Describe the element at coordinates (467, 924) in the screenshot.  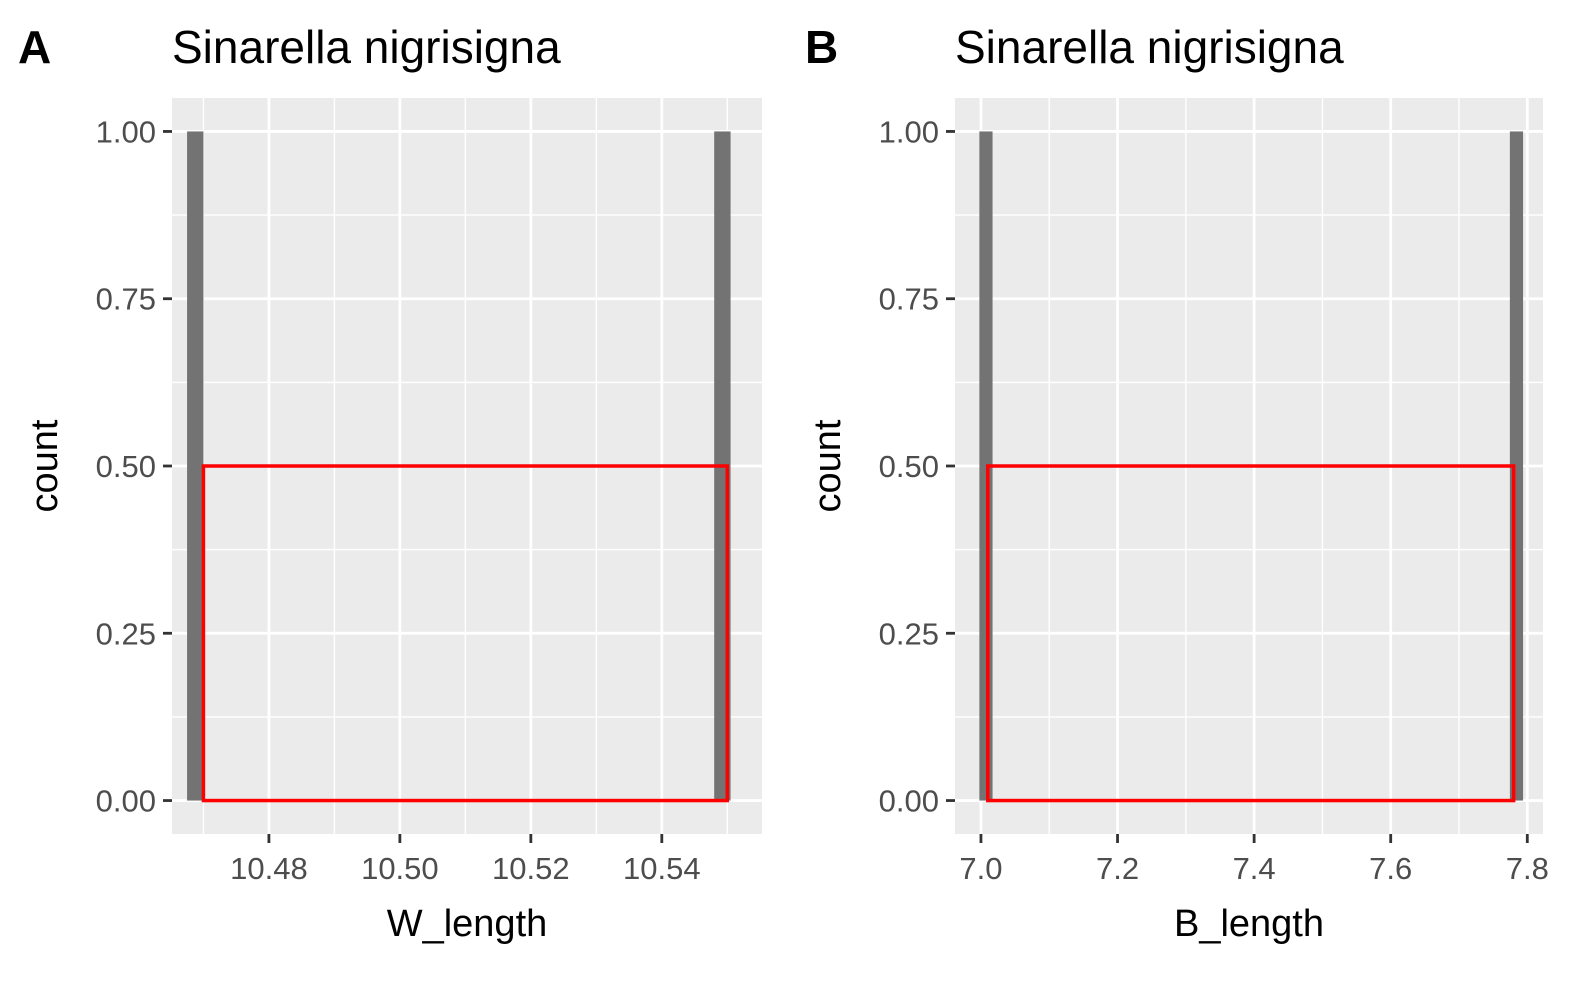
I see `x-axis-title: W_length` at that location.